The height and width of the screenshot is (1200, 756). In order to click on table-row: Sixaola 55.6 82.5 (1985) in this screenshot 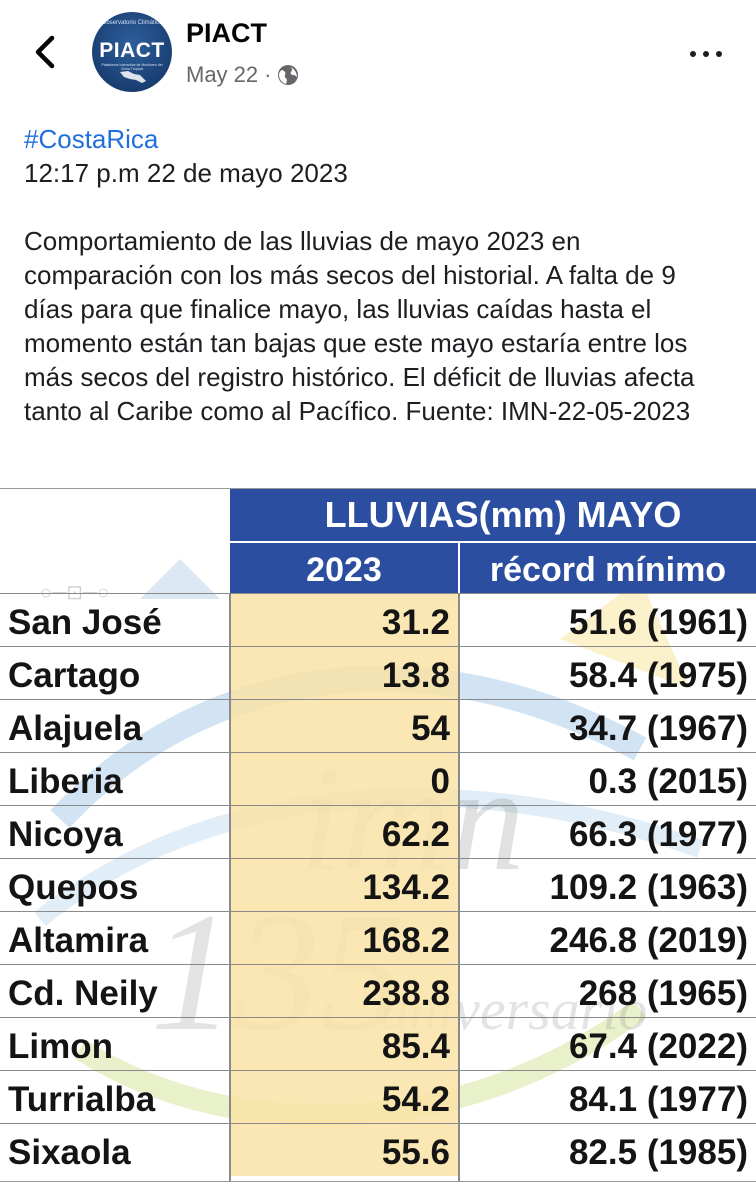, I will do `click(378, 1149)`.